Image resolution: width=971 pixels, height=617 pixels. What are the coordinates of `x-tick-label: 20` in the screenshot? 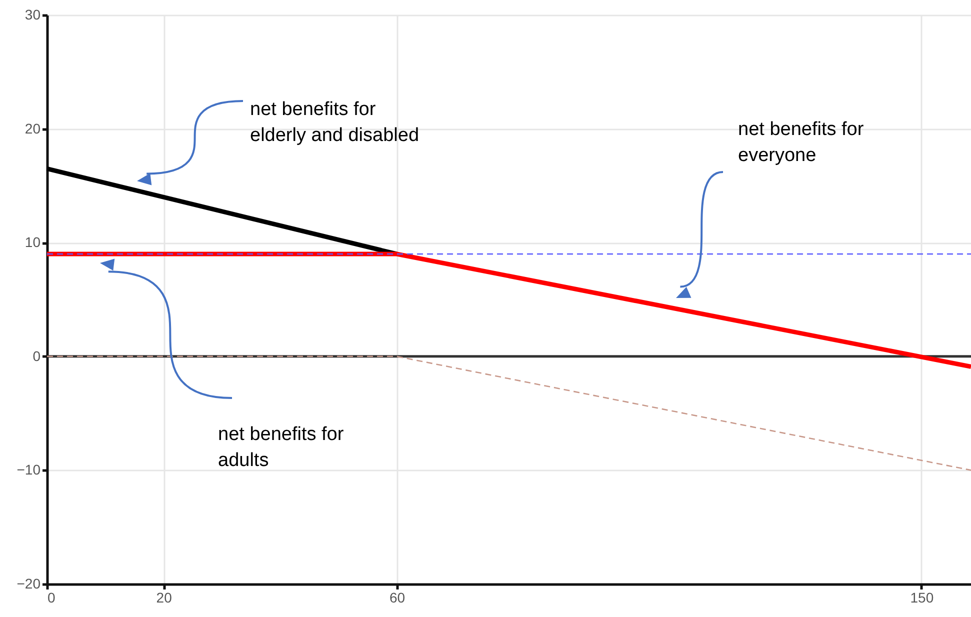 It's located at (164, 598).